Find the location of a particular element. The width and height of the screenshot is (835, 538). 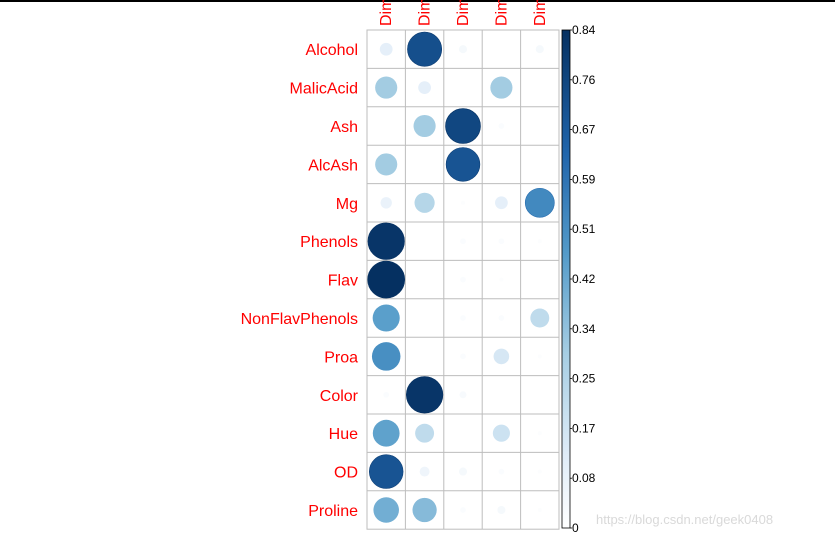

row-label: Hue is located at coordinates (343, 434).